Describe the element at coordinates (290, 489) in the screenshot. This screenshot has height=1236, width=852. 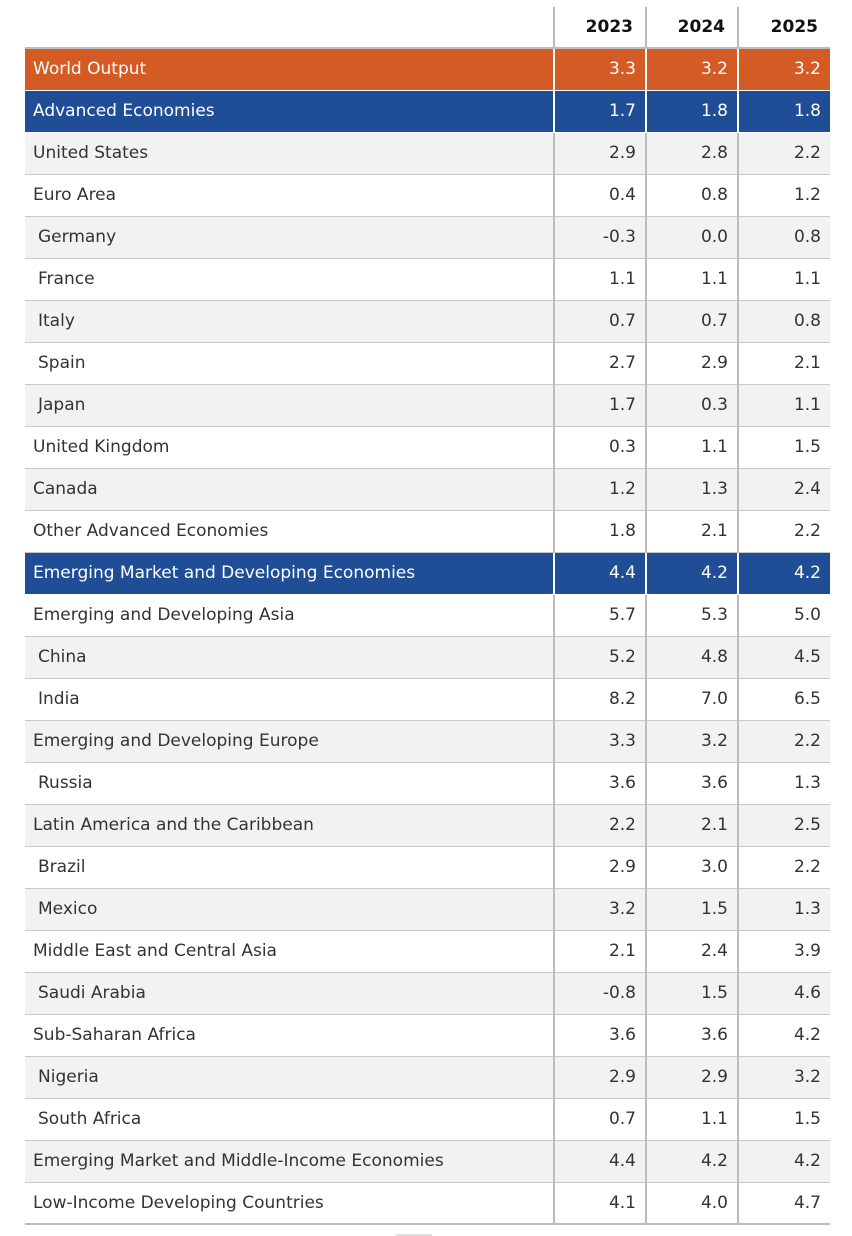
I see `row-label: Canada` at that location.